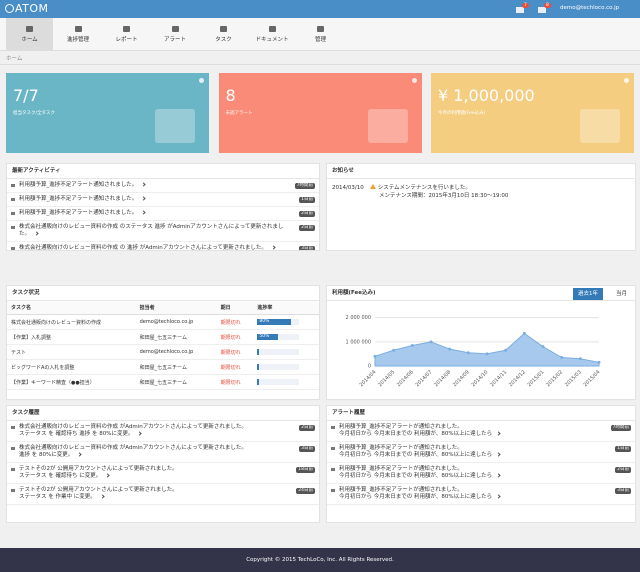  Describe the element at coordinates (305, 491) in the screenshot. I see `time-badge: 24日前` at that location.